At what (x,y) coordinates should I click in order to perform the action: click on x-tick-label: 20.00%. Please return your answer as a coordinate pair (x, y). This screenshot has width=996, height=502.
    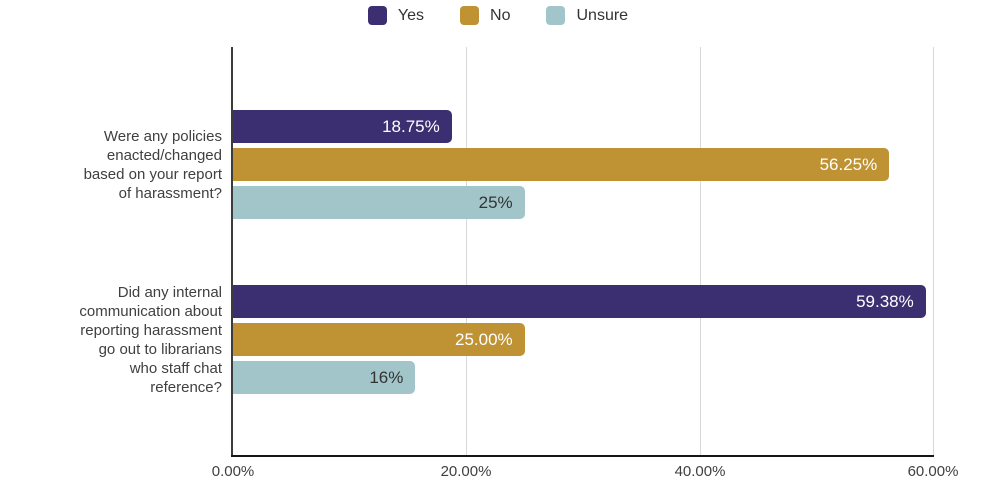
    Looking at the image, I should click on (466, 471).